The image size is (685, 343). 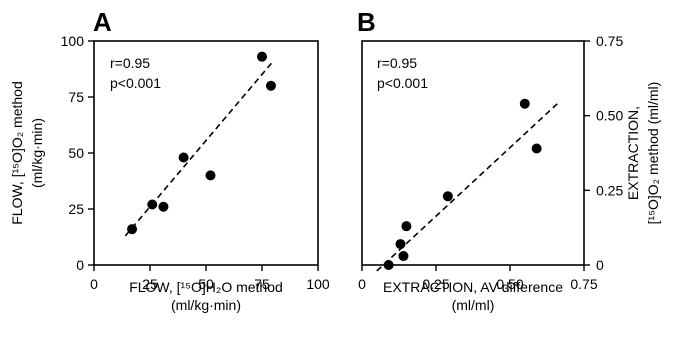 I want to click on y-axis-label: EXTRACTION,, so click(x=633, y=153).